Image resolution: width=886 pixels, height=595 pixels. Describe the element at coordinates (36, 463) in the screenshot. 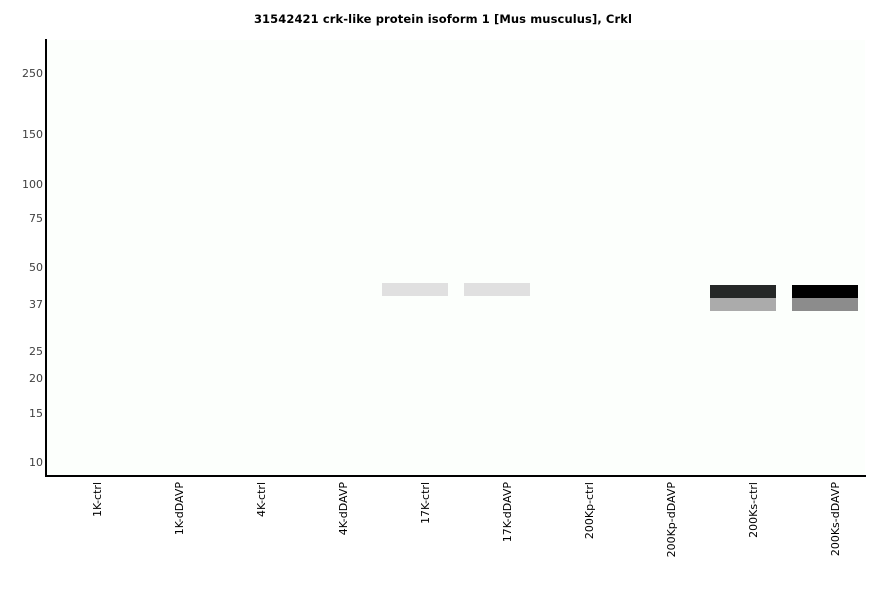

I see `y-axis-tick-label: 10` at that location.